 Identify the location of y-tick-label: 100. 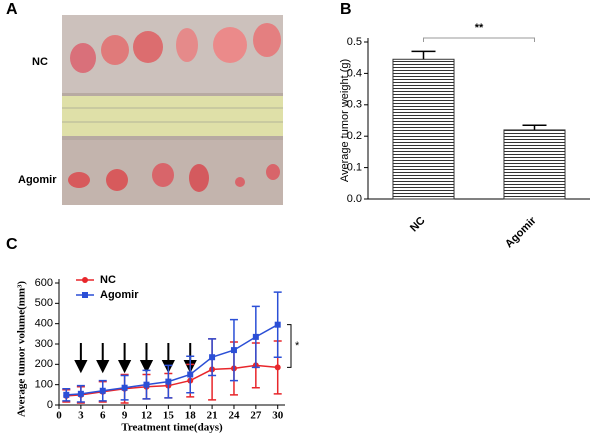
(44, 385).